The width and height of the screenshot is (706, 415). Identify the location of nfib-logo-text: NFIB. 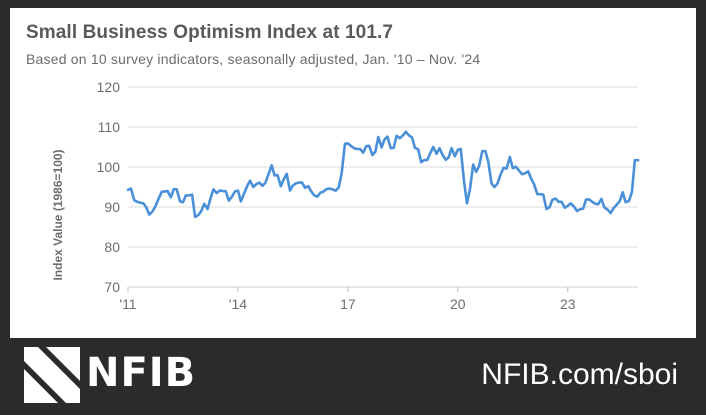
(141, 373).